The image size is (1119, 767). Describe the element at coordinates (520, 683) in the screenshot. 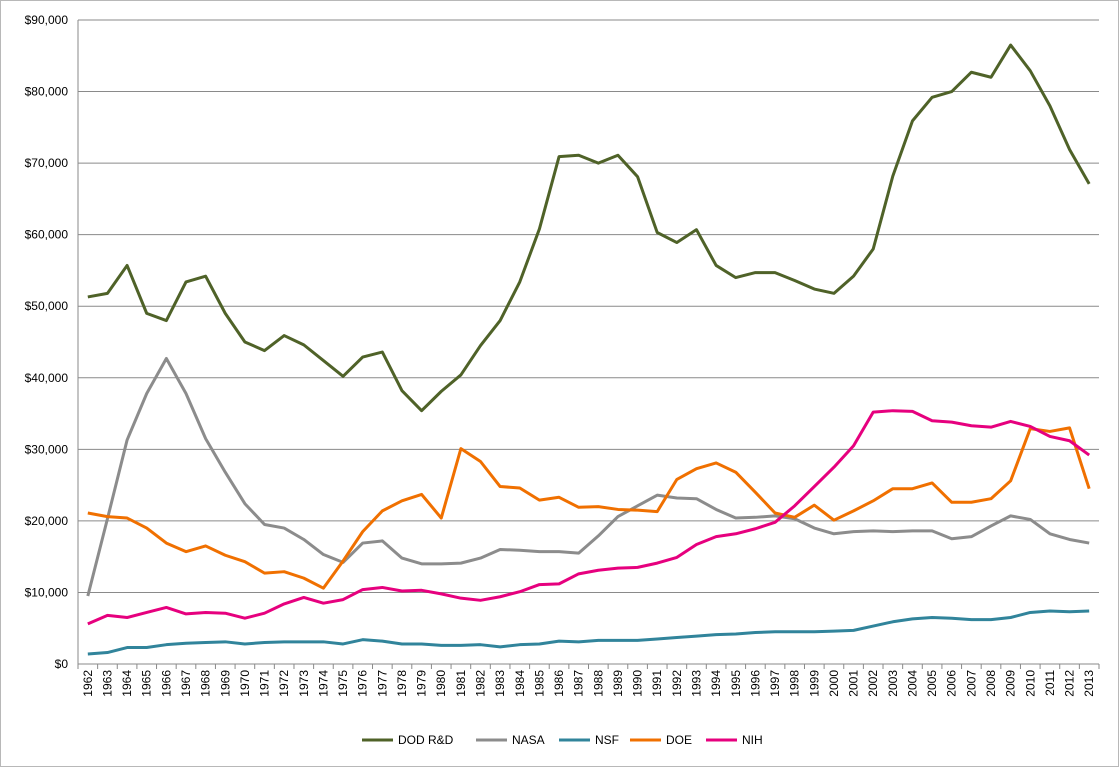

I see `x-tick-label: 1984` at that location.